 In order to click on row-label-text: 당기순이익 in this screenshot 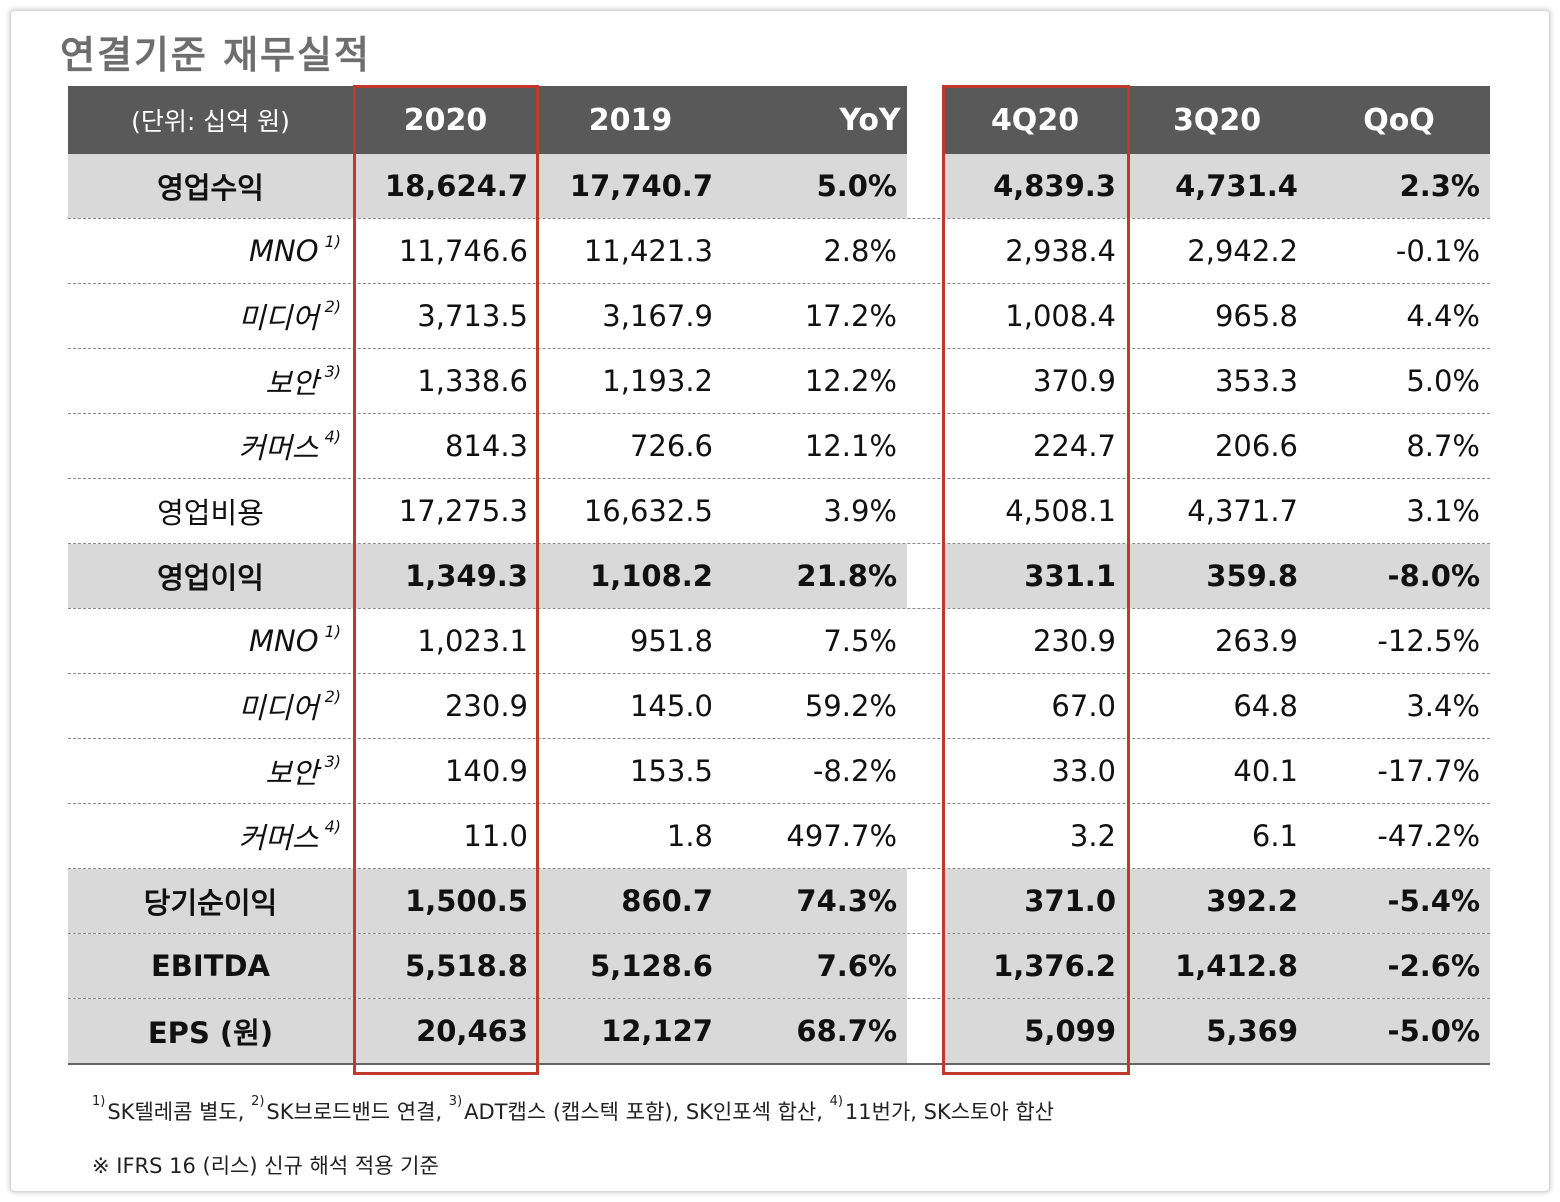, I will do `click(210, 903)`.